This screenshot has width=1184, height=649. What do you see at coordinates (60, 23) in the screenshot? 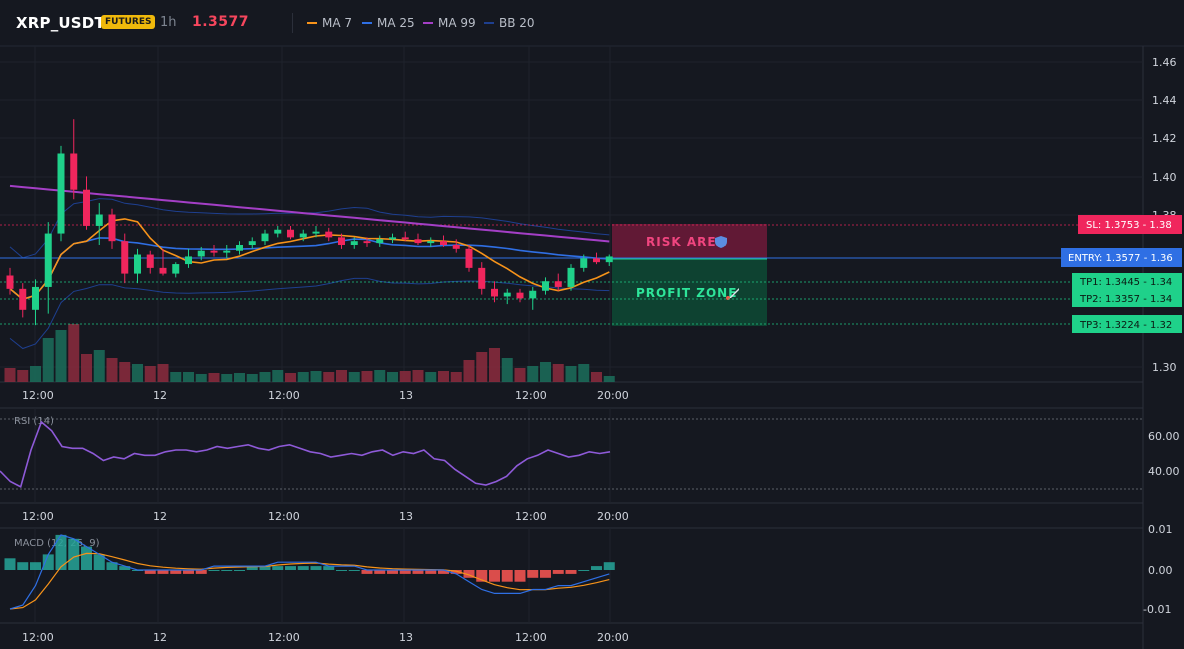
I see `symbol-name: XRP_USDT` at bounding box center [60, 23].